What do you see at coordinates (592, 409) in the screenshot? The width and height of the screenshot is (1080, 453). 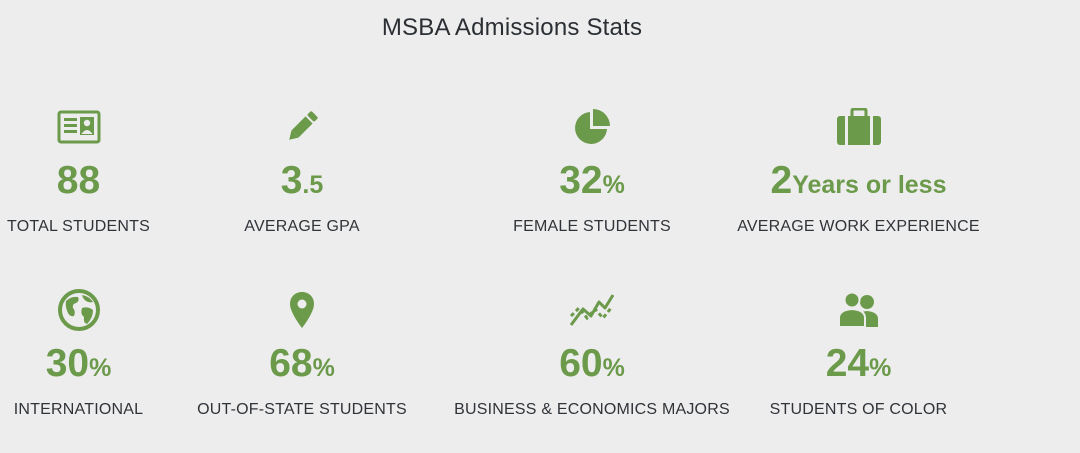 I see `stat-label: BUSINESS & ECONOMICS MAJORS` at bounding box center [592, 409].